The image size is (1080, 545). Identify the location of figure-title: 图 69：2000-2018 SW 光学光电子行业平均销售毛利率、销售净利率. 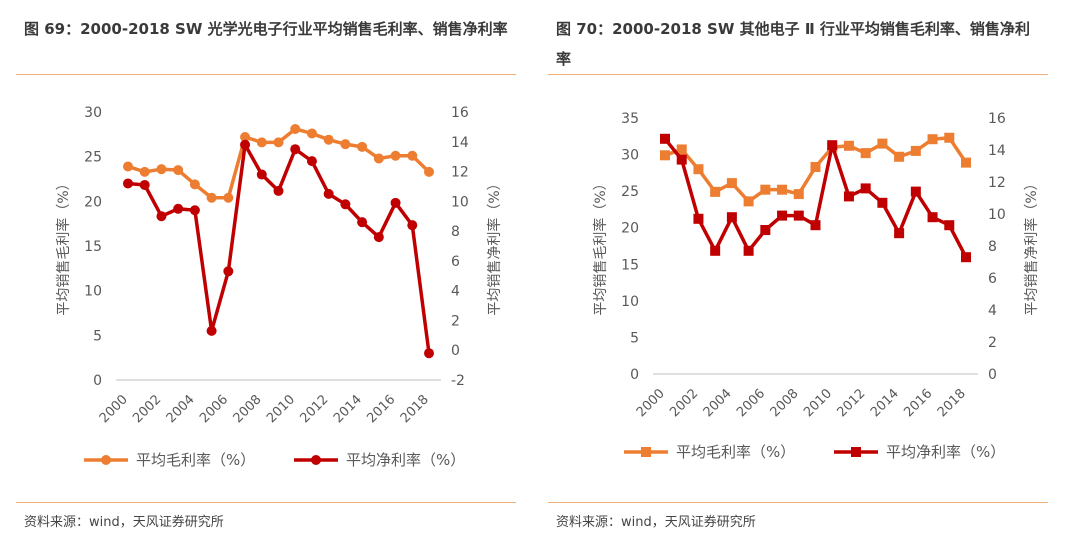
(266, 29).